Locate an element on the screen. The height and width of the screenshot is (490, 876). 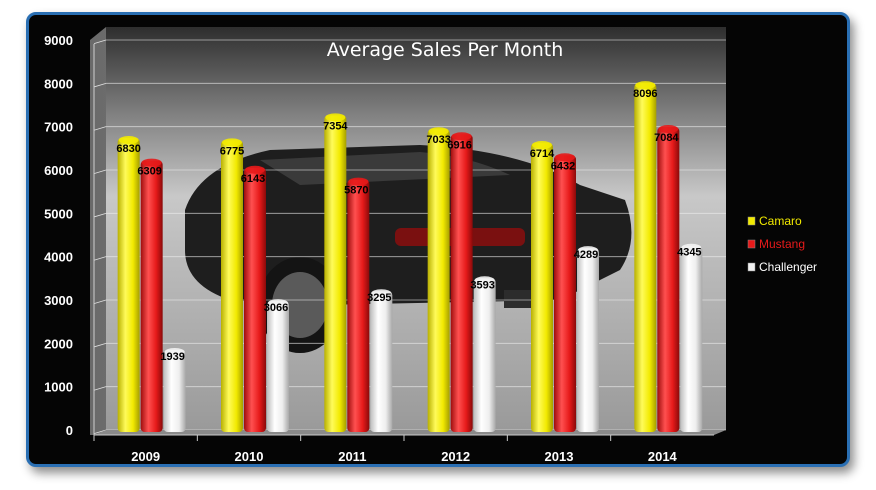
bar-camaro-2013 is located at coordinates (542, 286).